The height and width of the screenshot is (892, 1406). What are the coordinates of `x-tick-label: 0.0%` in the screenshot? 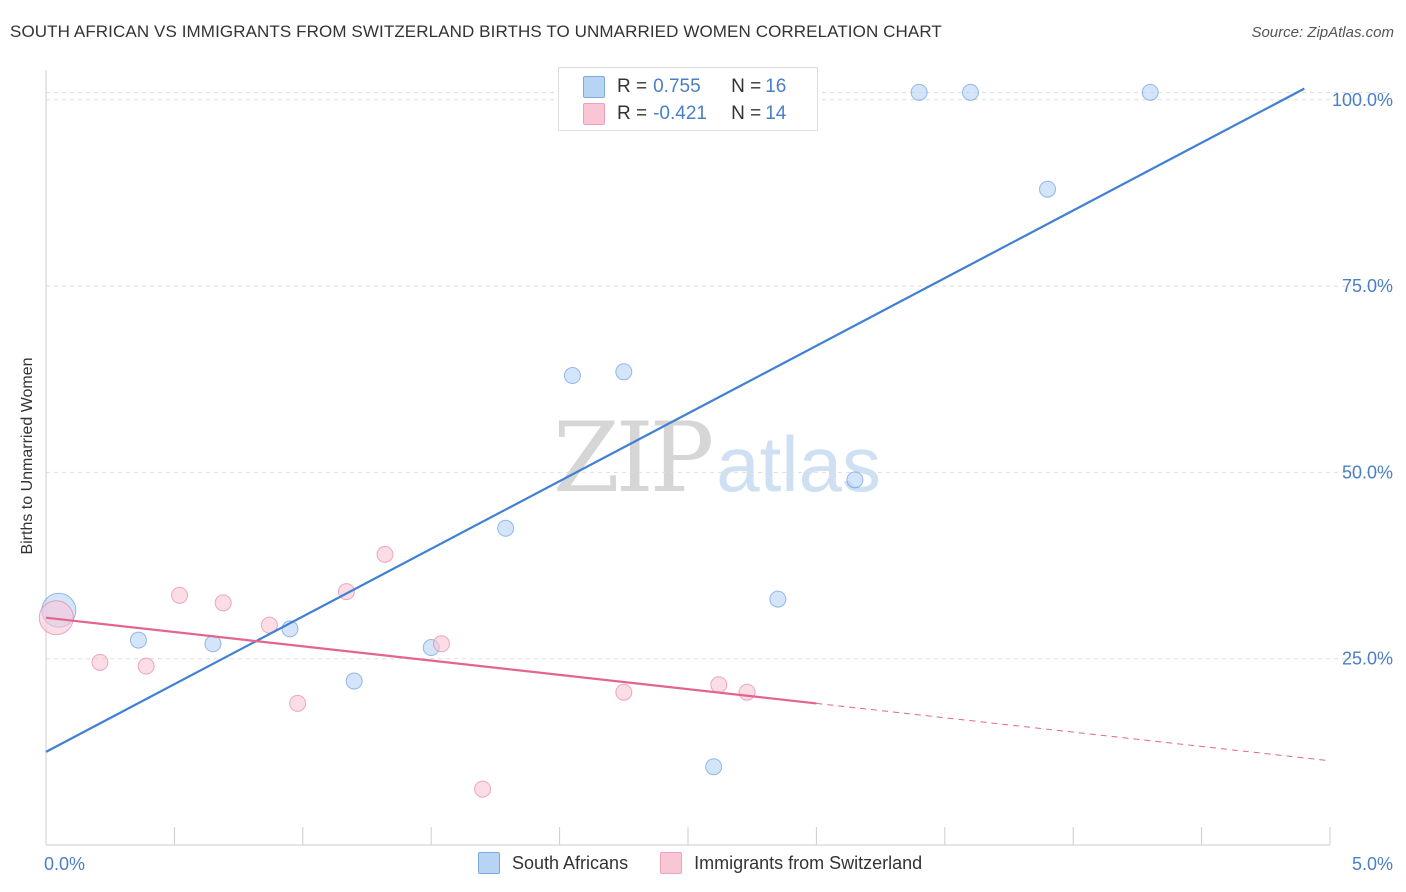 It's located at (64, 864).